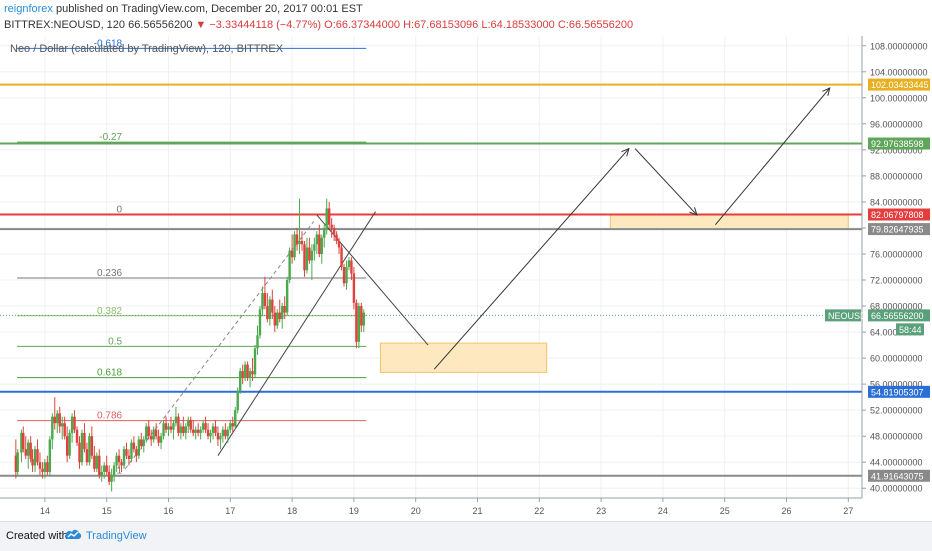  What do you see at coordinates (601, 511) in the screenshot?
I see `x-tick-label: 23` at bounding box center [601, 511].